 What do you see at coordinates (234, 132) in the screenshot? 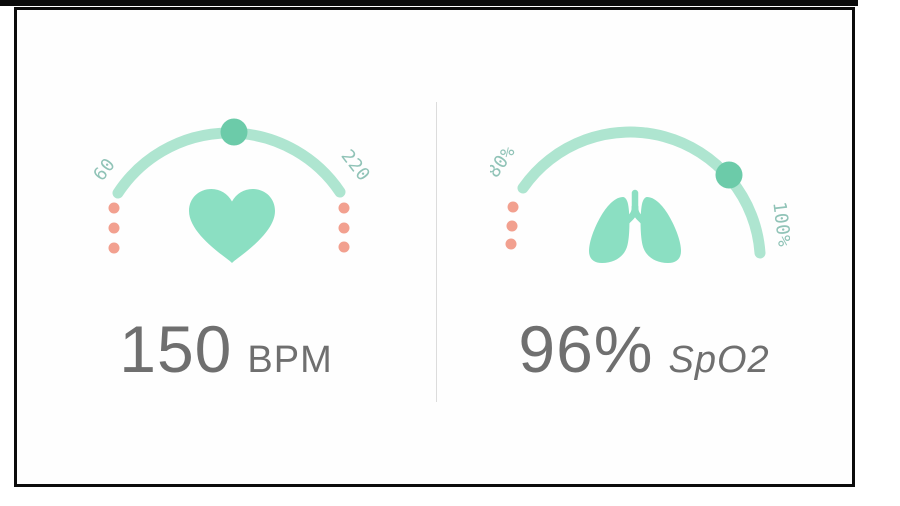
I see `heart-rate-knob` at bounding box center [234, 132].